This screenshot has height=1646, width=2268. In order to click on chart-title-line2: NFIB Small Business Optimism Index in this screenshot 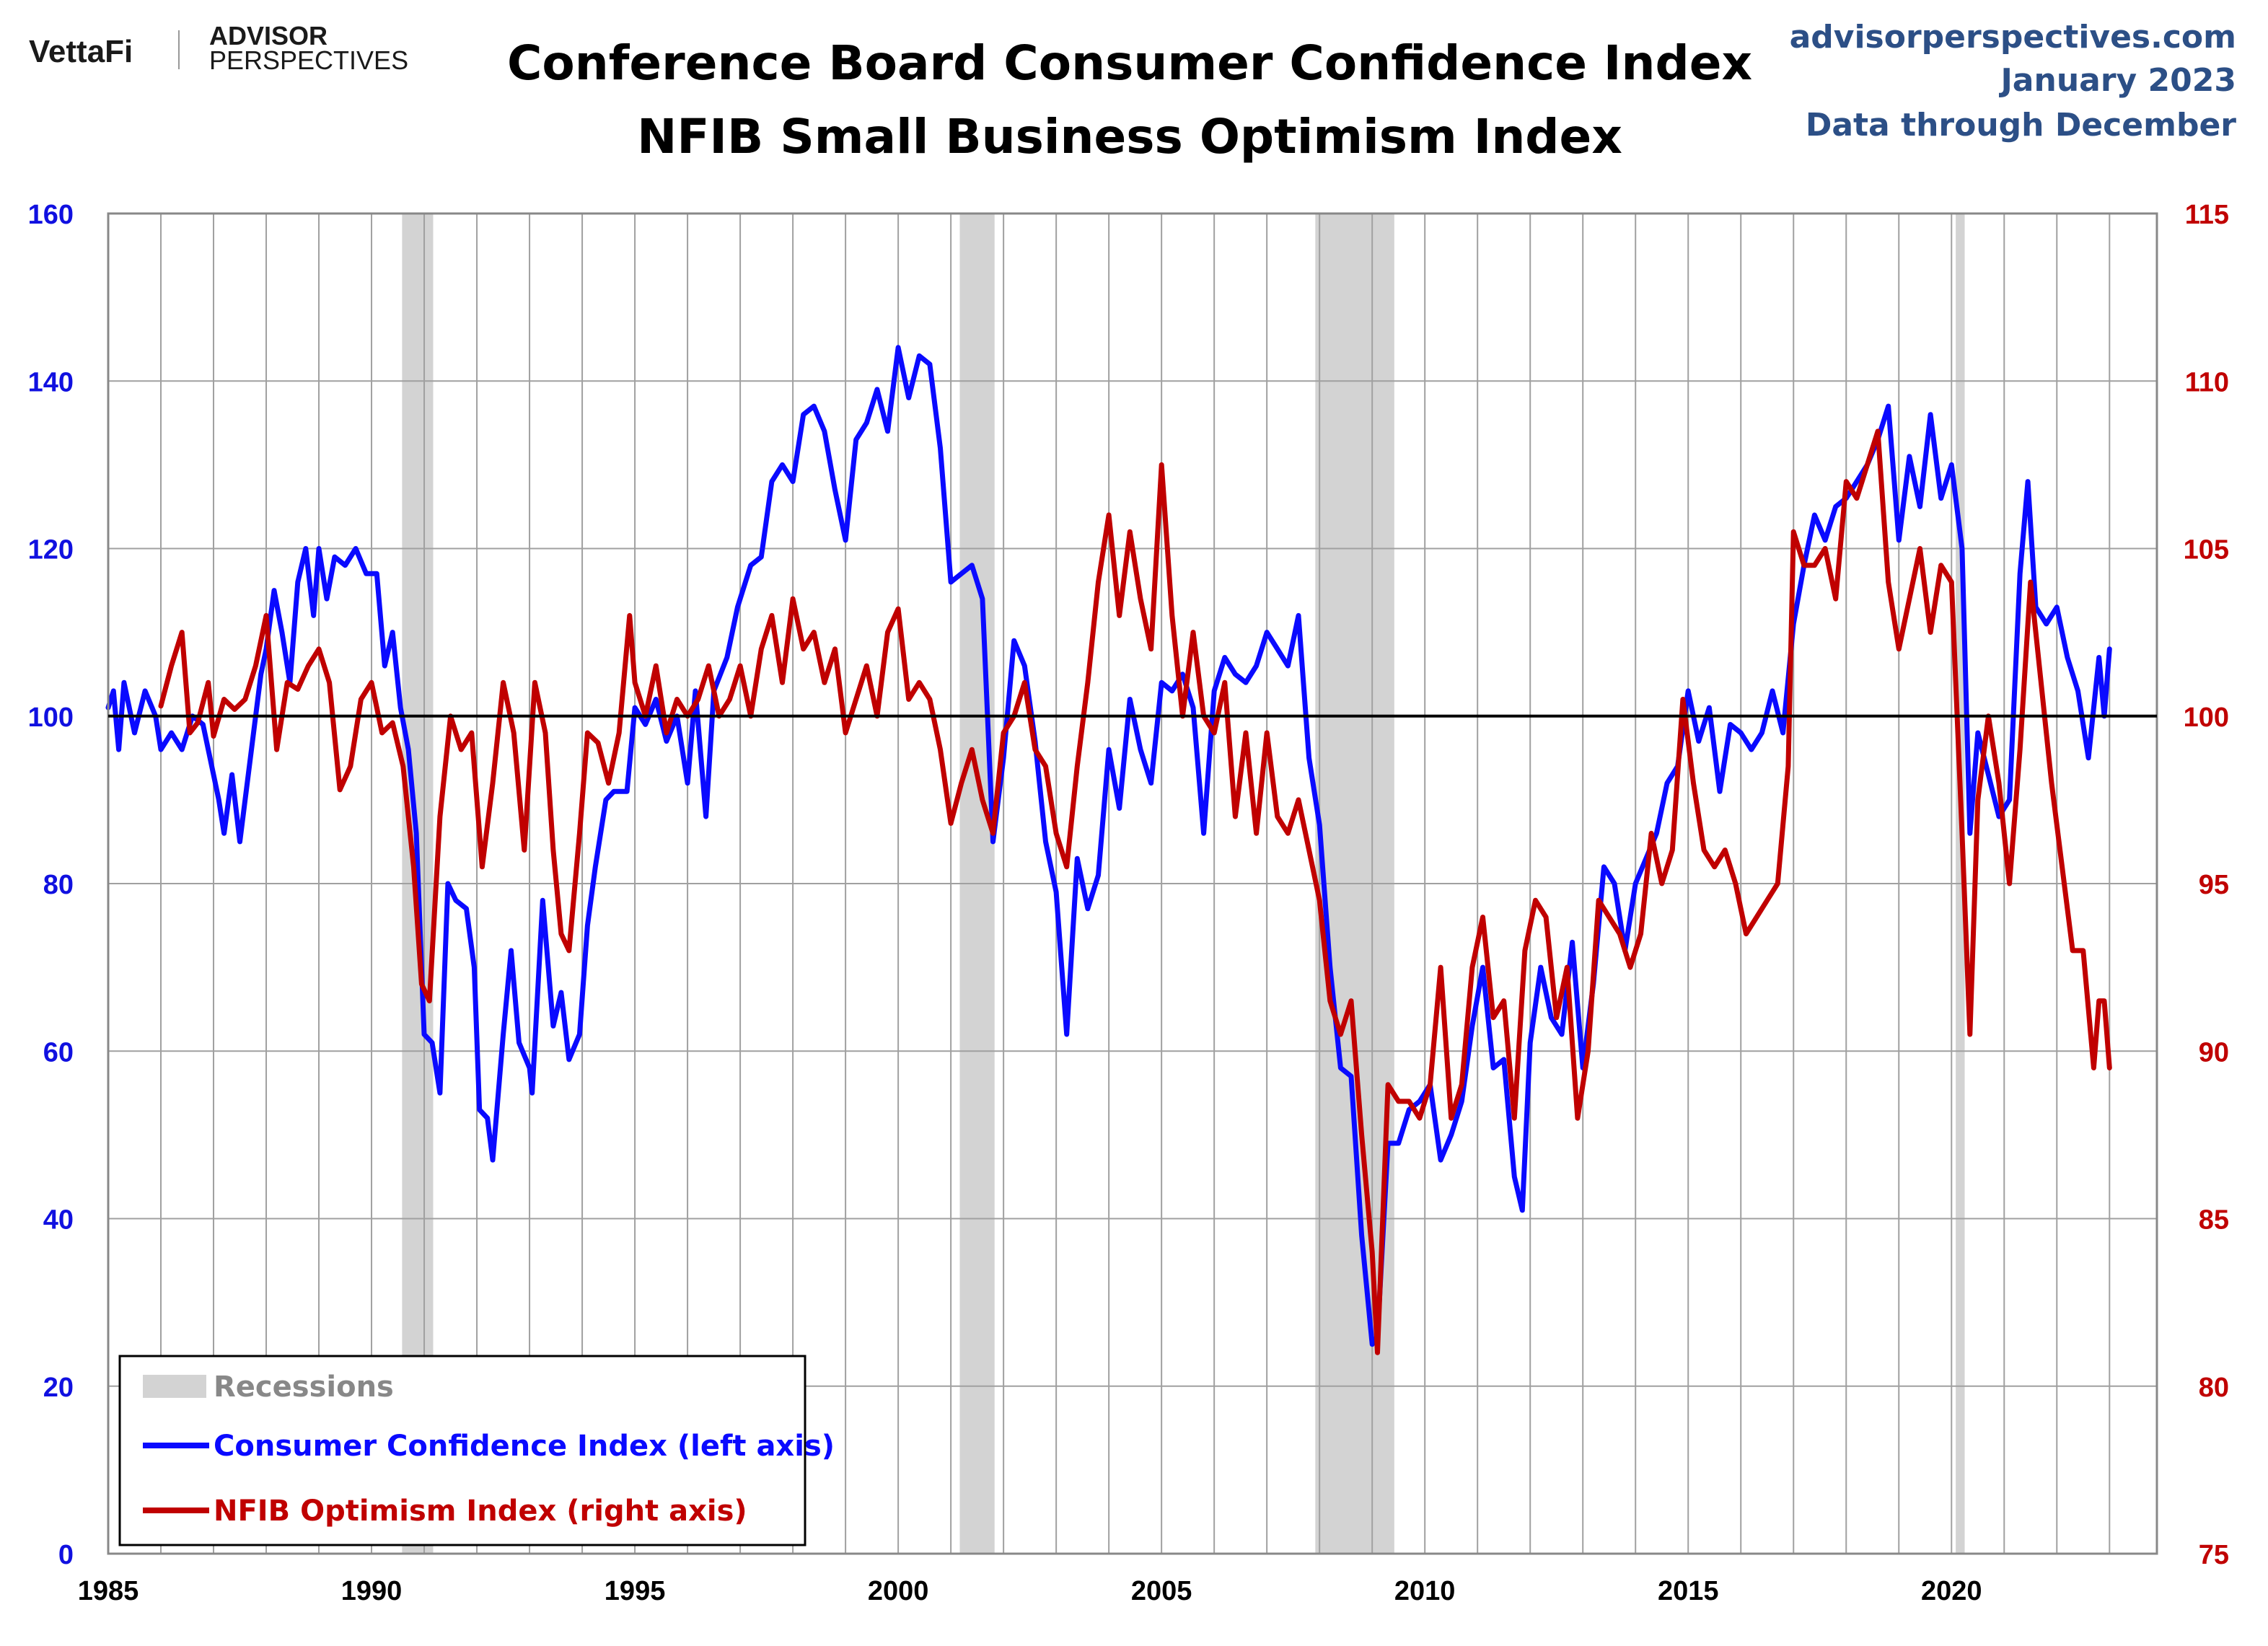, I will do `click(1129, 136)`.